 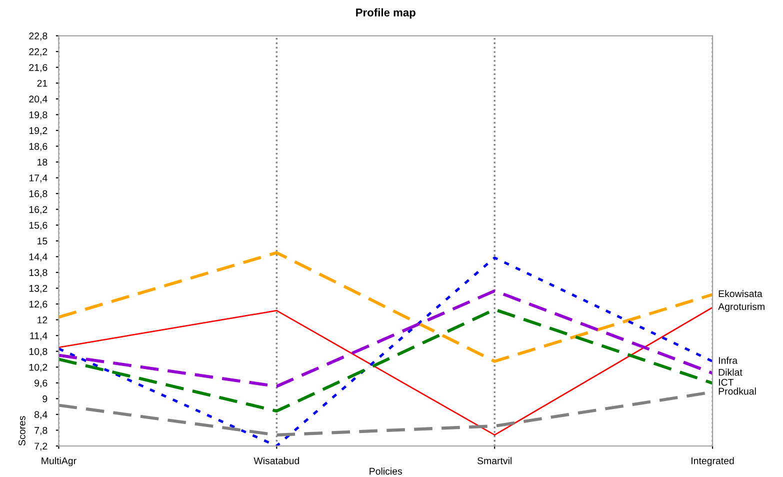 I want to click on y-tick-label: 17,4, so click(x=38, y=178).